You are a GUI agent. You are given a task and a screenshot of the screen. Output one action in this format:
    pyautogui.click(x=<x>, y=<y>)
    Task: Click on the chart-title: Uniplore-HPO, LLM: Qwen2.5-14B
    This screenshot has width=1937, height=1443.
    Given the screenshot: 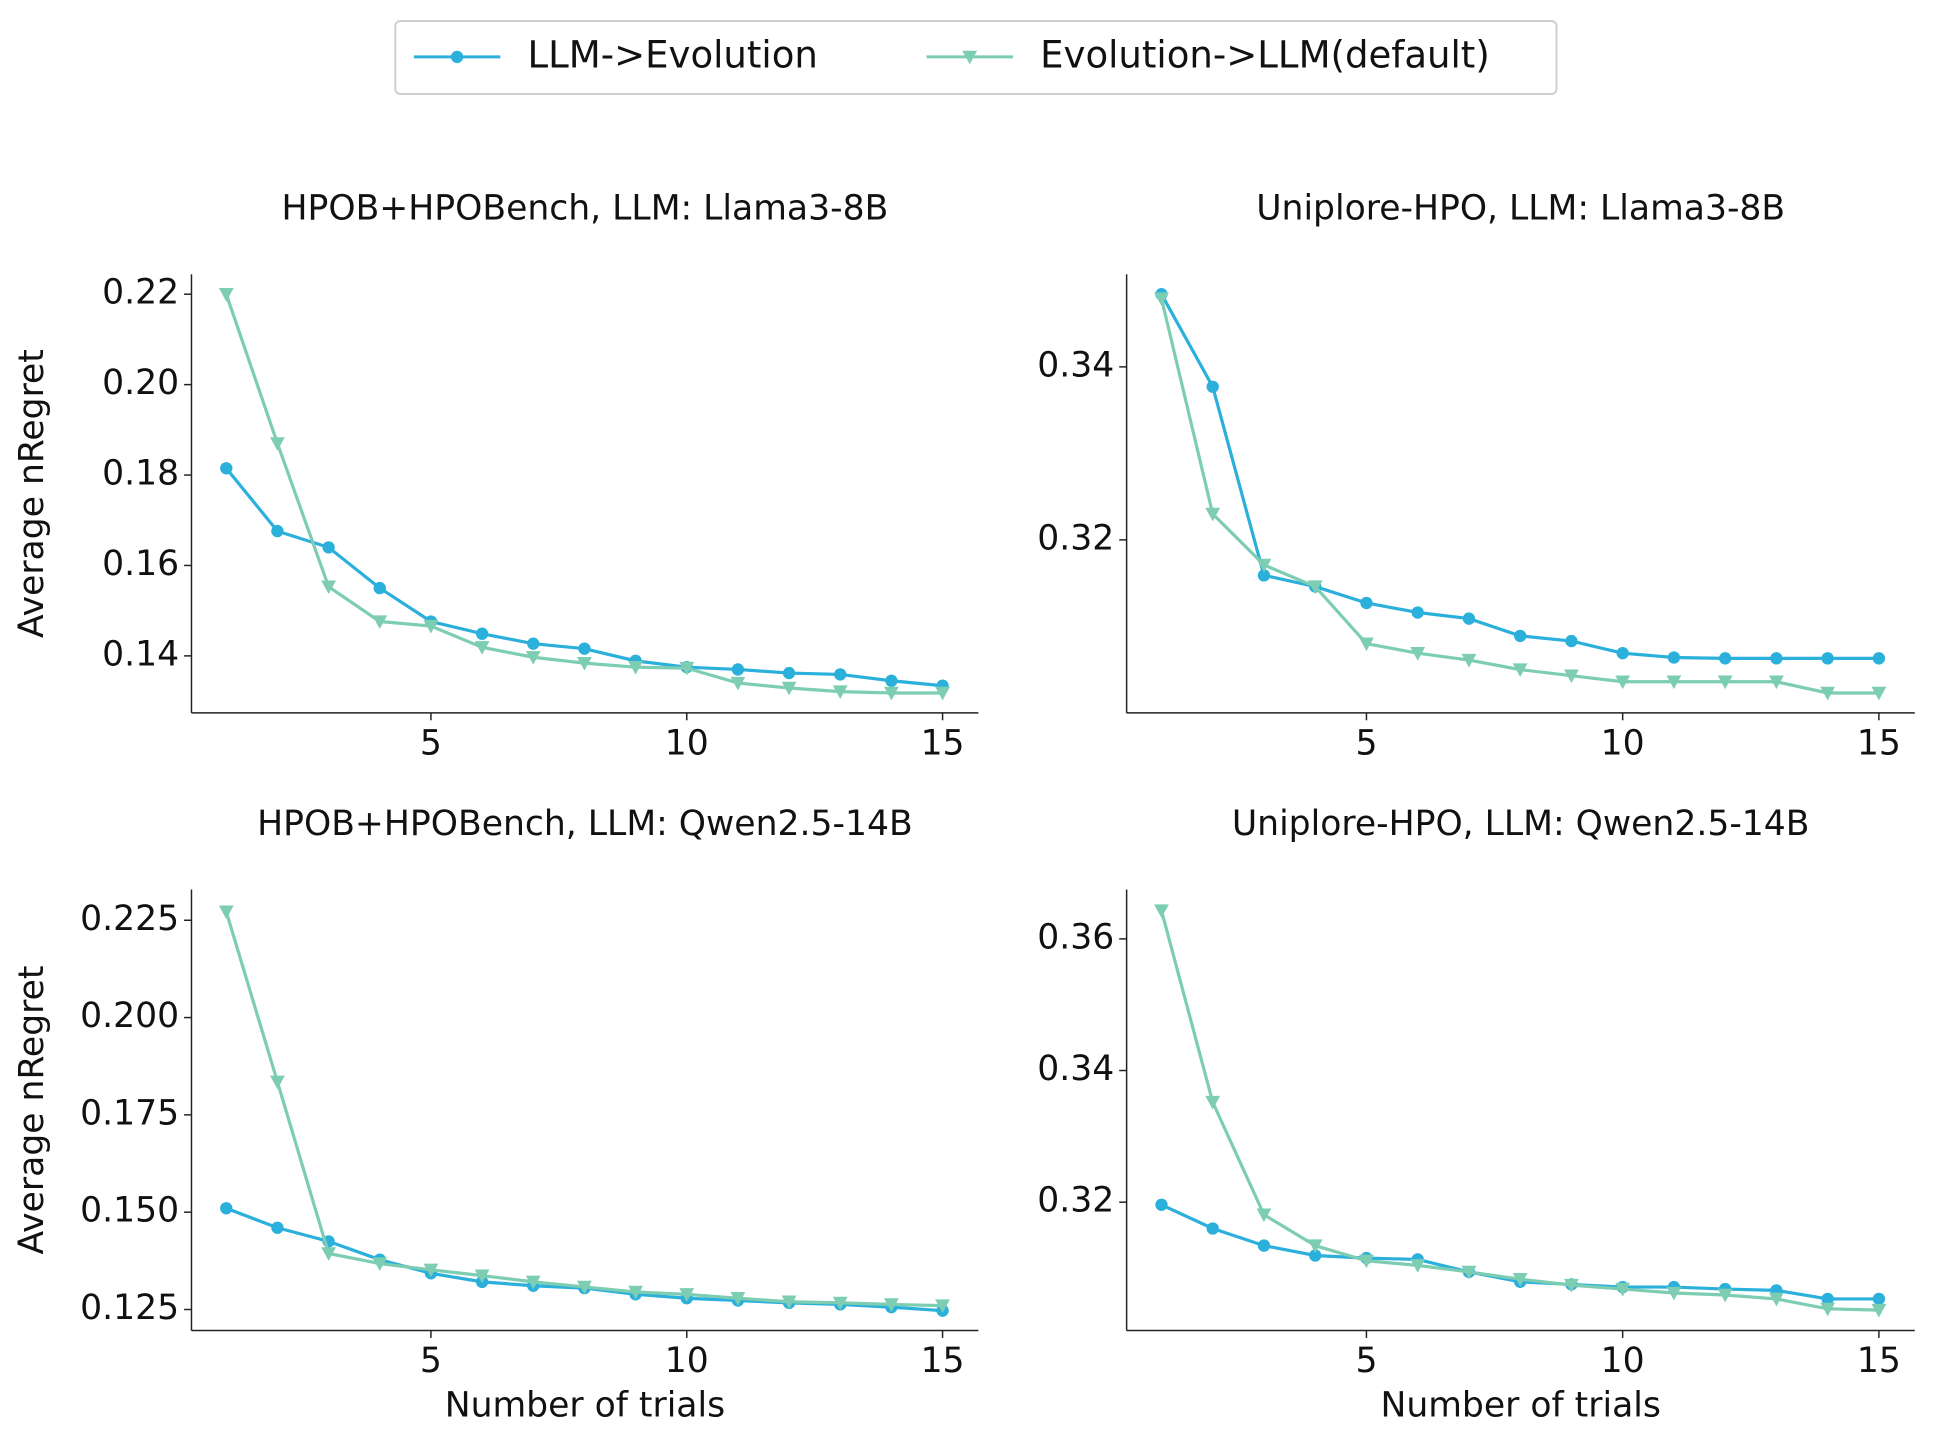 What is the action you would take?
    pyautogui.click(x=1521, y=824)
    